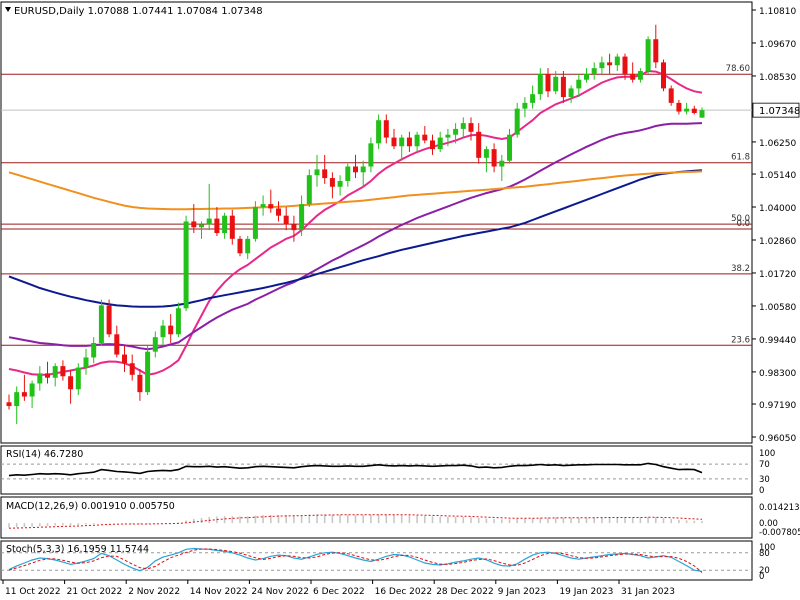 Image resolution: width=800 pixels, height=600 pixels. I want to click on price-tick-label: 1.05140, so click(777, 176).